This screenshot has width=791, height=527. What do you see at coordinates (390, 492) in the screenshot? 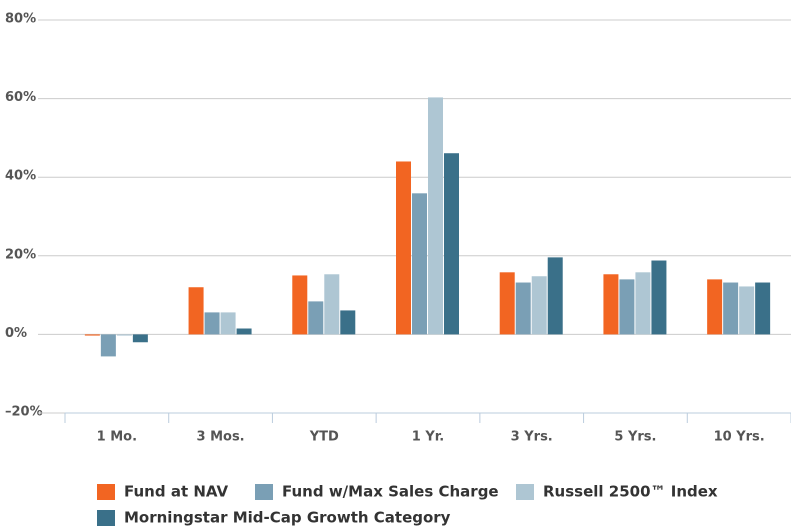
I see `legend-label: Fund w/Max Sales Charge` at bounding box center [390, 492].